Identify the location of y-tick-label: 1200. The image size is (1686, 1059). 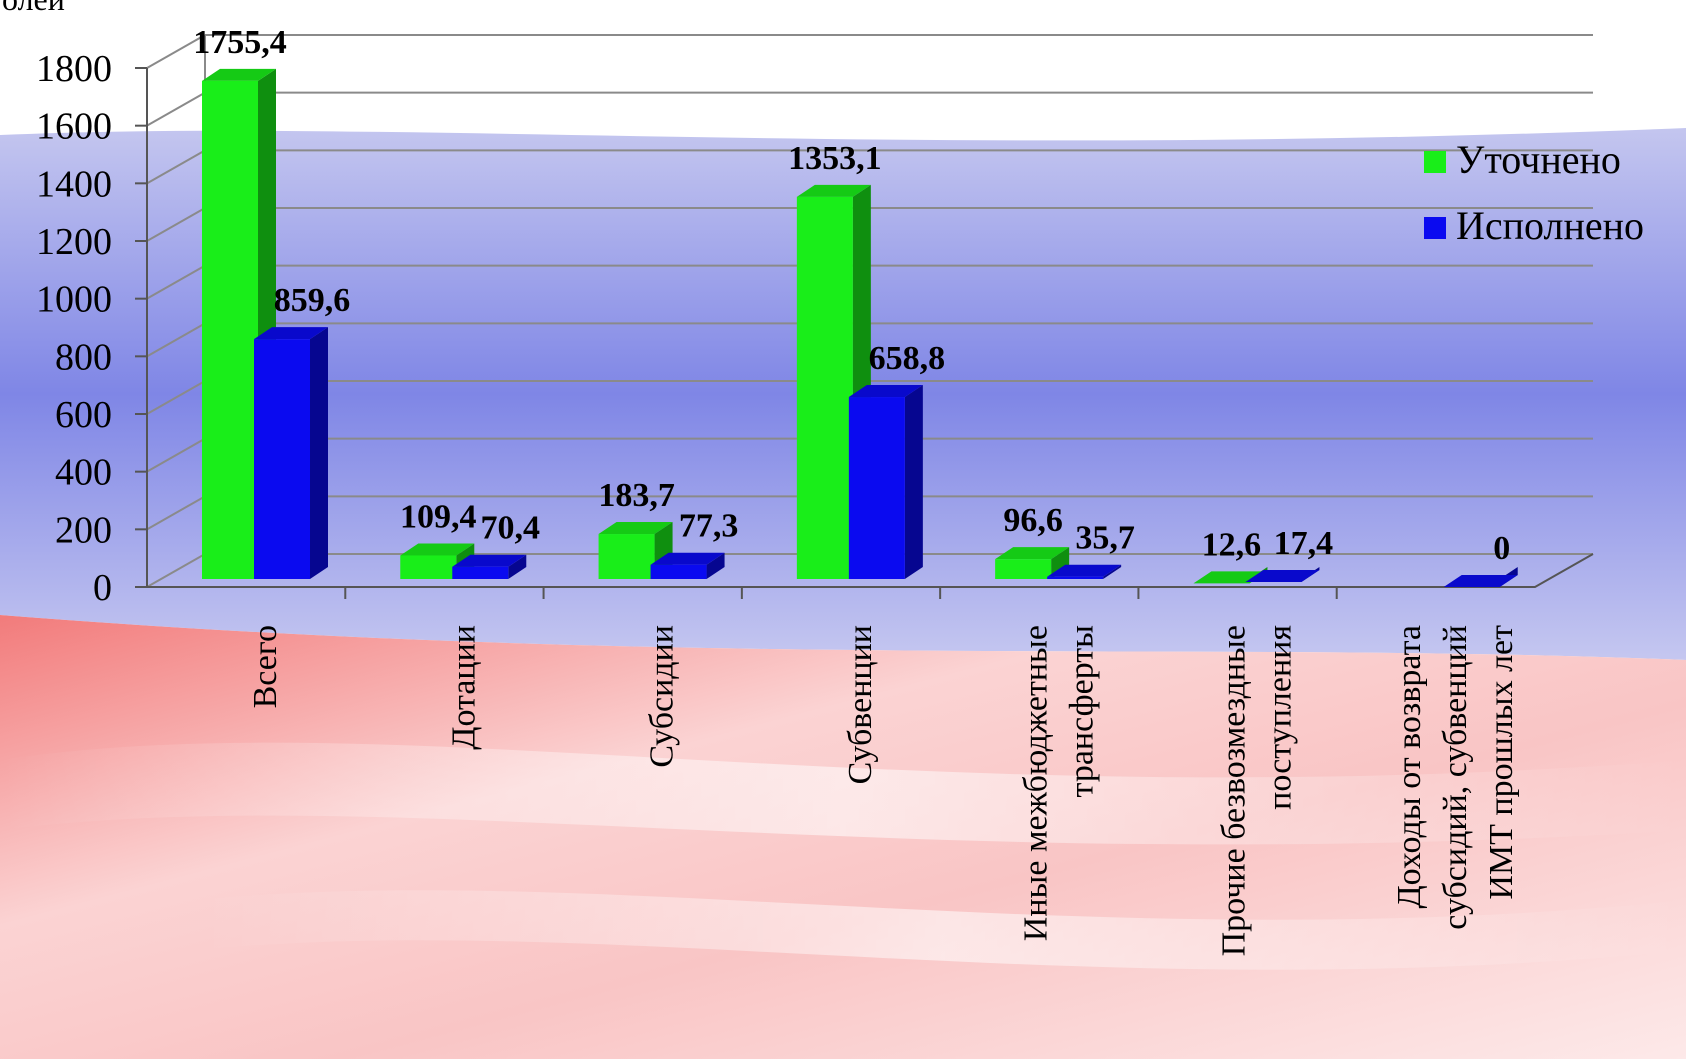
(74, 242).